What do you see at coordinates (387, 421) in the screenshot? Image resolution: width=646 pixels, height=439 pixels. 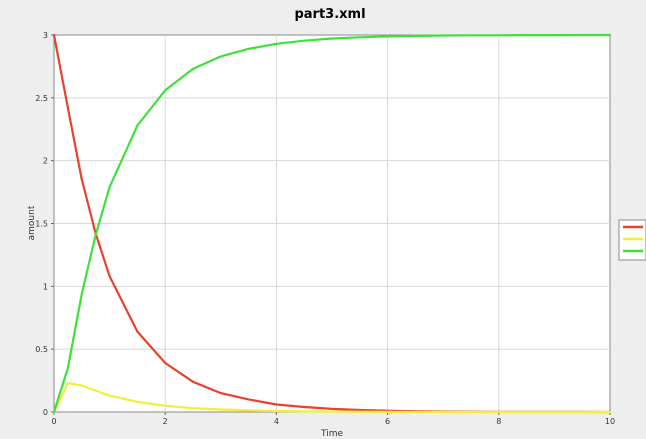 I see `x-tick-label: 6` at bounding box center [387, 421].